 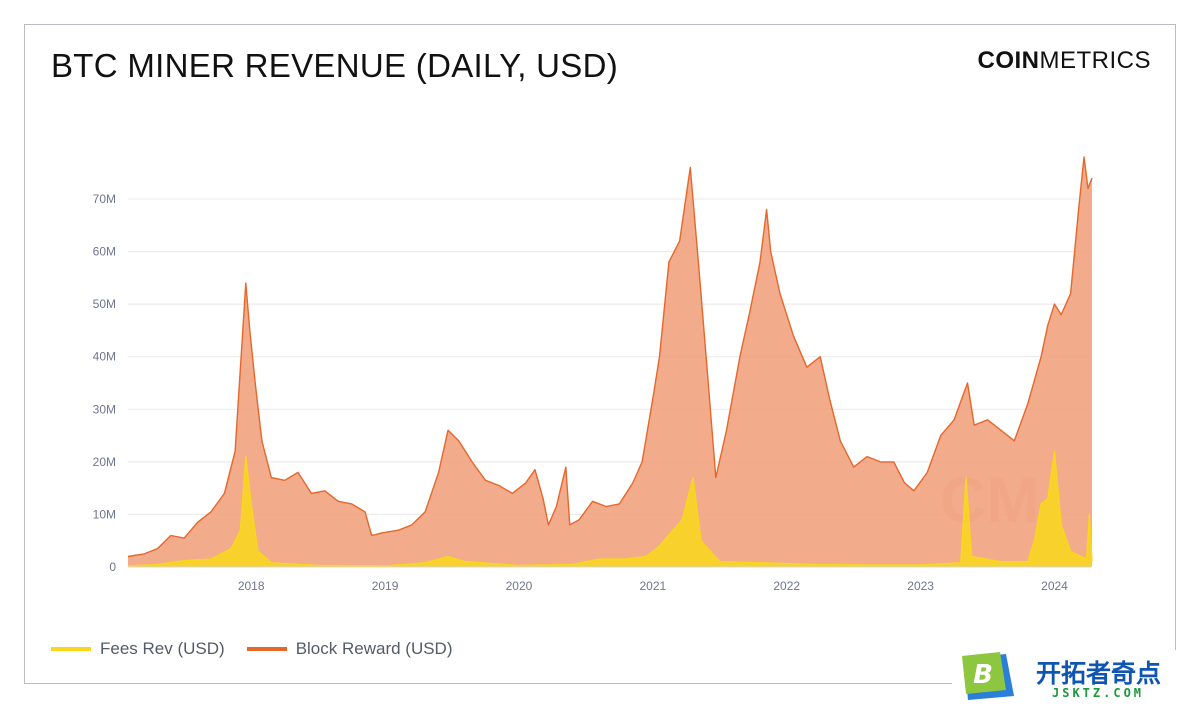 I want to click on y-tick-label: 70M, so click(x=104, y=199).